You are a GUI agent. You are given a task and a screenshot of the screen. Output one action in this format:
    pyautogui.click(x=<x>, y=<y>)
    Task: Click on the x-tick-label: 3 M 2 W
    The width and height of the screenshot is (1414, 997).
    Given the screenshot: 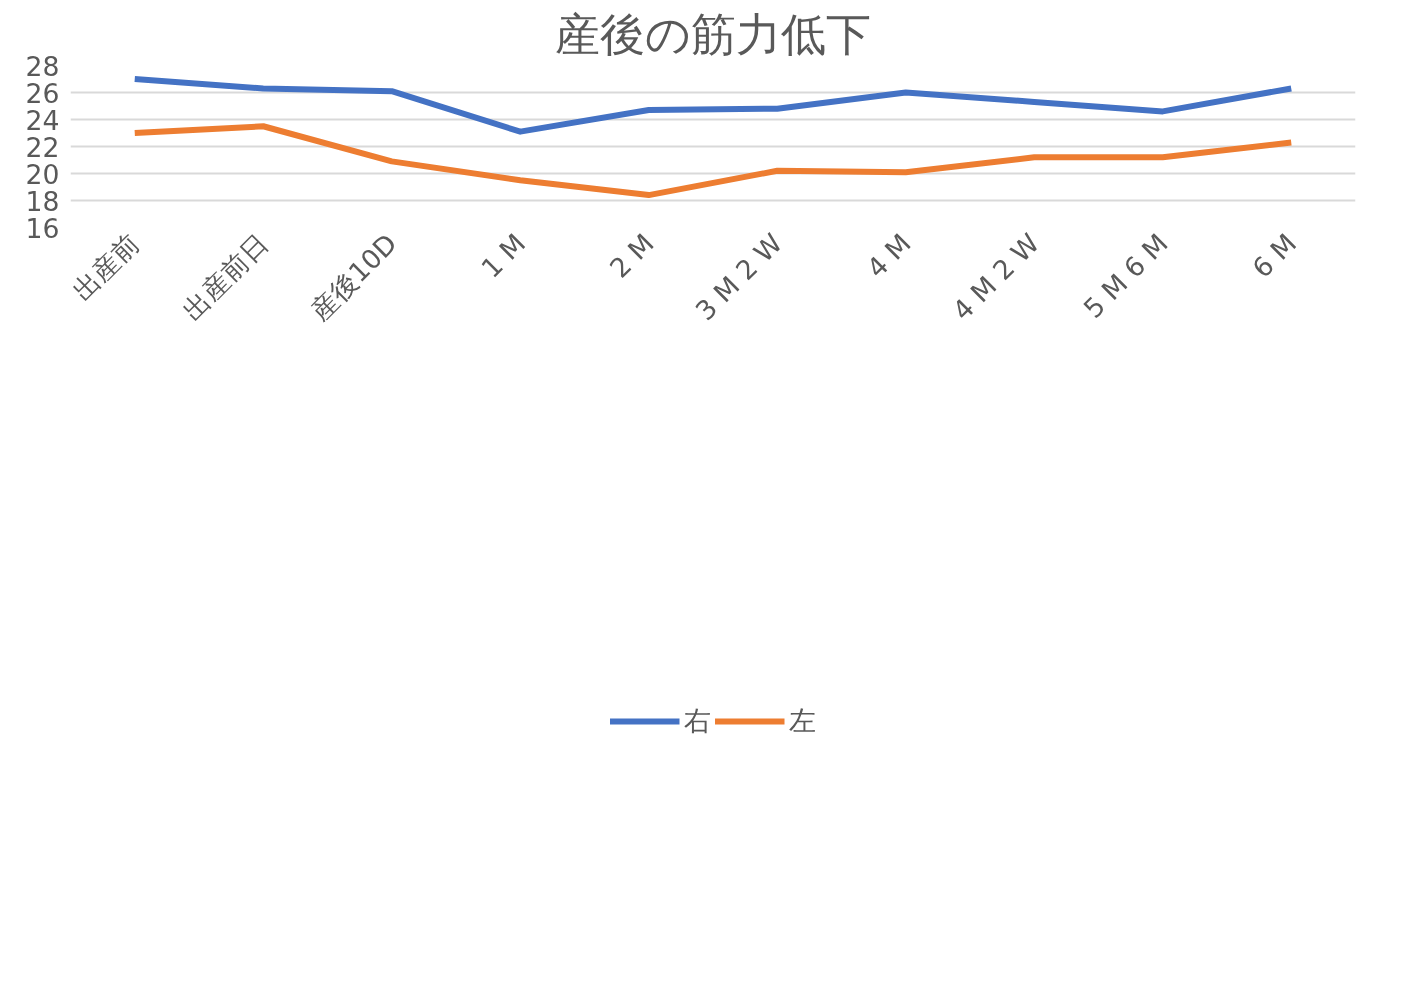 What is the action you would take?
    pyautogui.click(x=739, y=277)
    